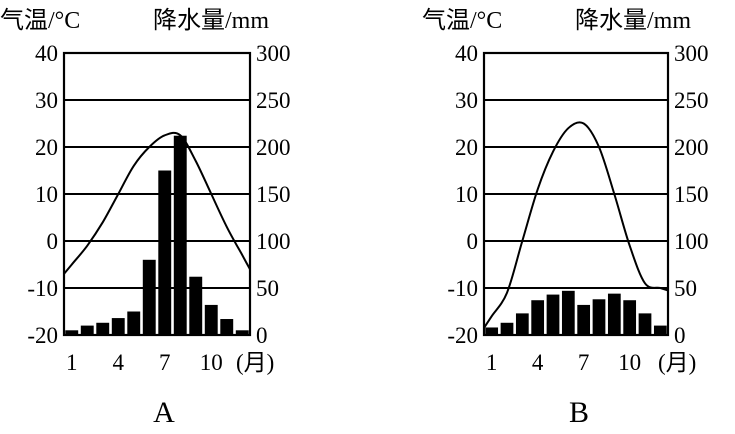 The image size is (735, 434). What do you see at coordinates (262, 335) in the screenshot?
I see `precip-tick-label-a: 0` at bounding box center [262, 335].